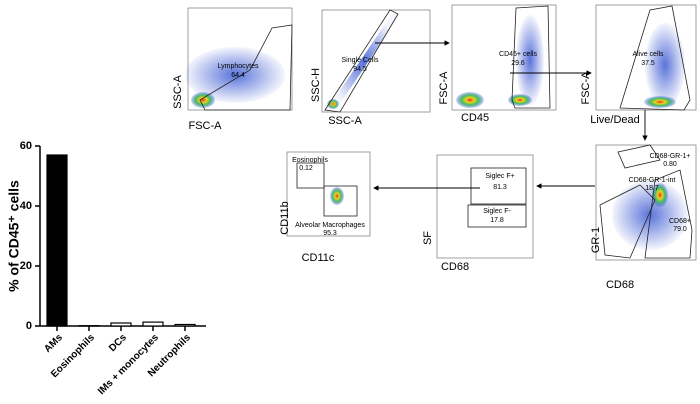 The height and width of the screenshot is (404, 700). Describe the element at coordinates (453, 213) in the screenshot. I see `gating-panel: Siglec F+ 81.3 Siglec F- 17.8 CD68 SF` at that location.